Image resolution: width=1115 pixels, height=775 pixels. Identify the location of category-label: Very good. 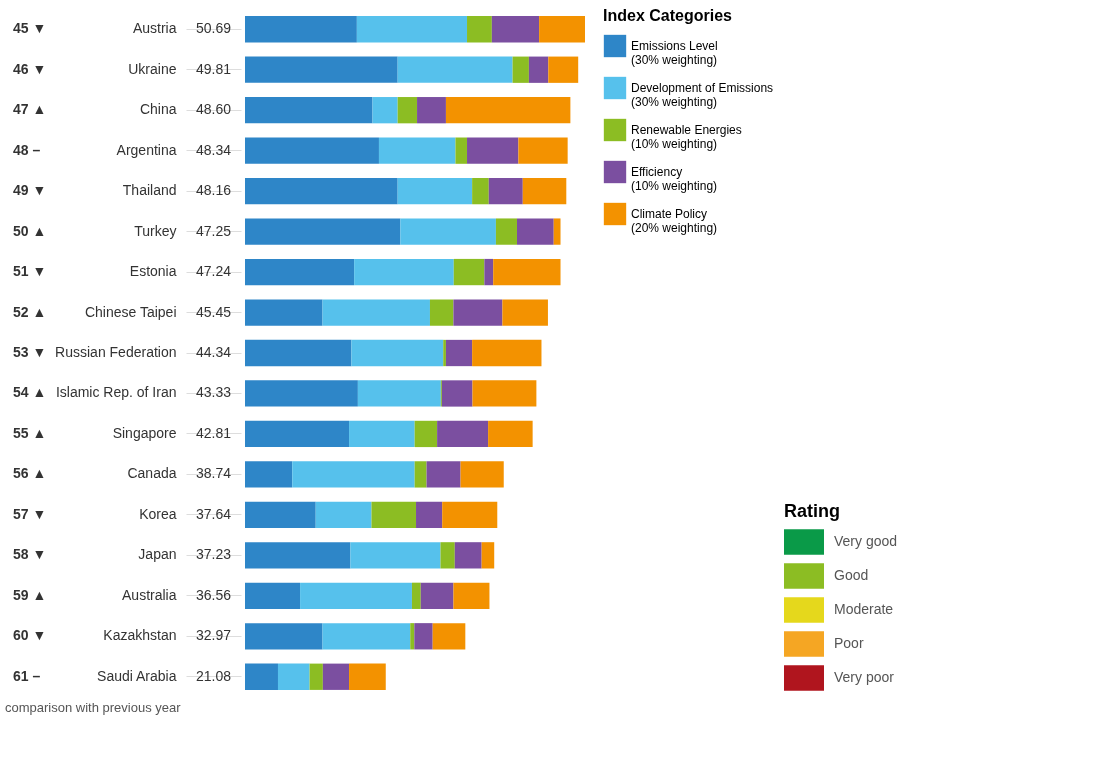
(866, 541).